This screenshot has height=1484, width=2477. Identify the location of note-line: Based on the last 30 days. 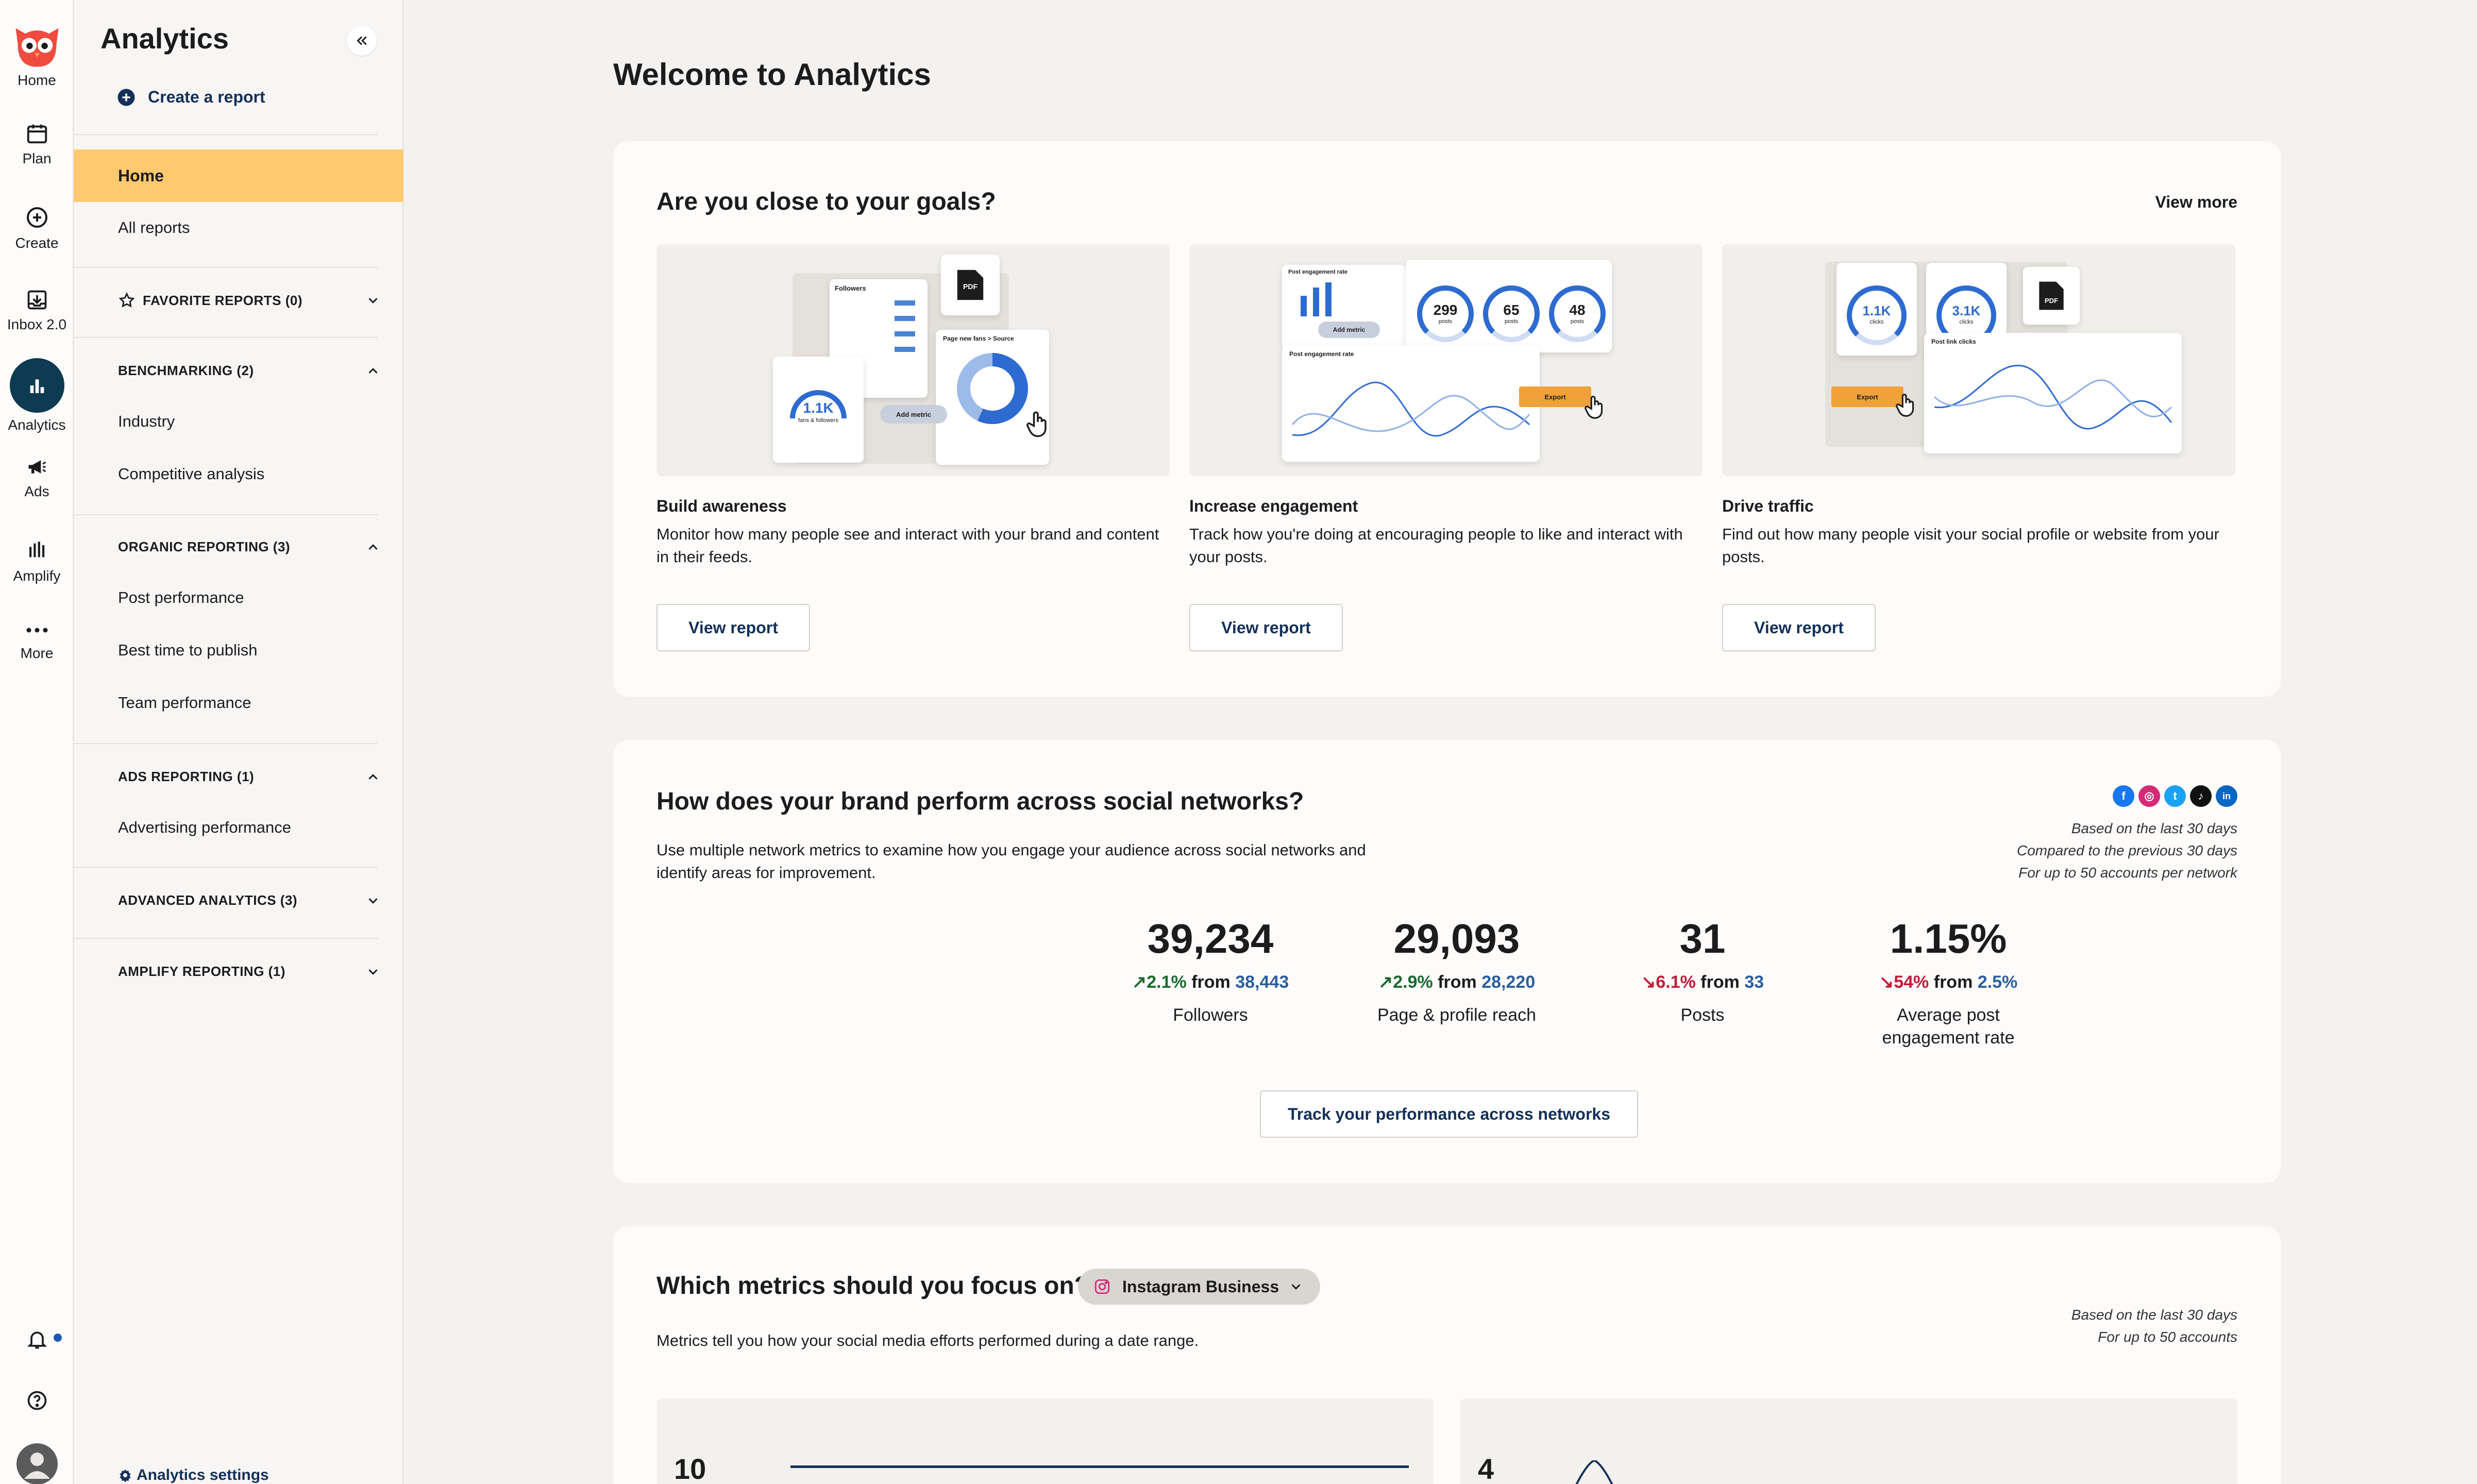
(2154, 1315).